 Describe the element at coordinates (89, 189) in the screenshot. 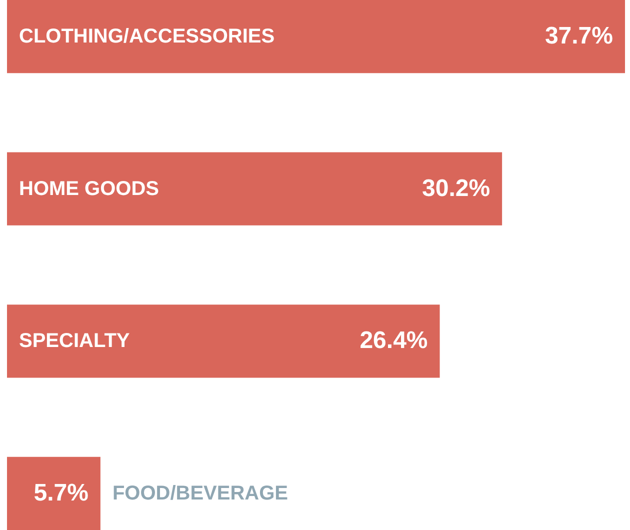

I see `y-tick-label: HOME GOODS` at that location.